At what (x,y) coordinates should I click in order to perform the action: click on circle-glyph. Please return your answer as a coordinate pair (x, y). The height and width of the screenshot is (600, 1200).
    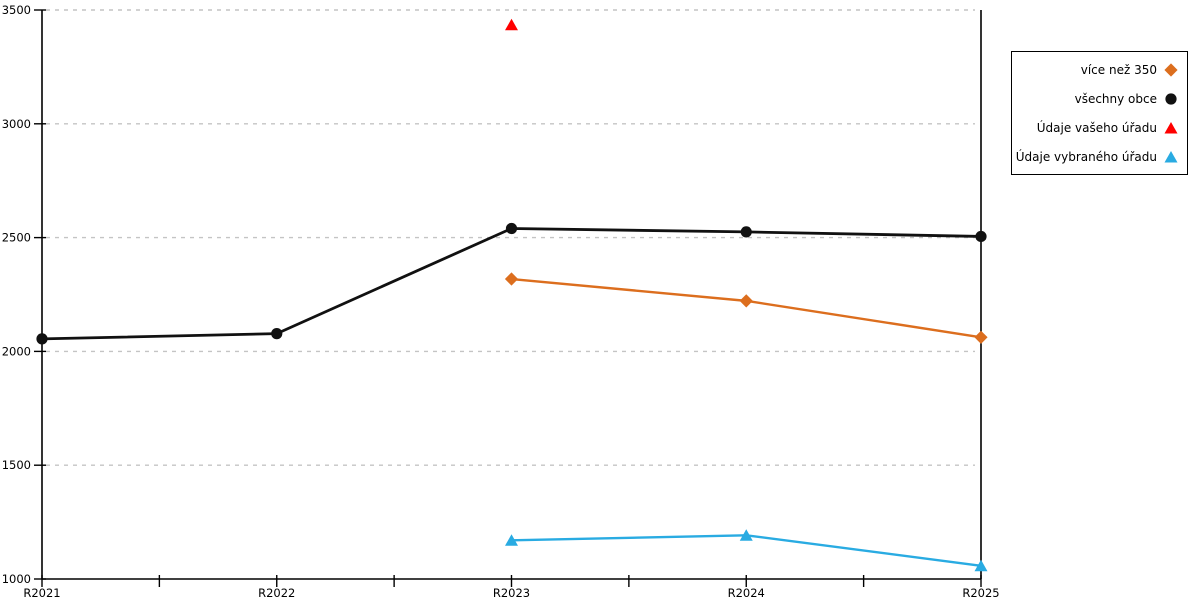
    Looking at the image, I should click on (1171, 98).